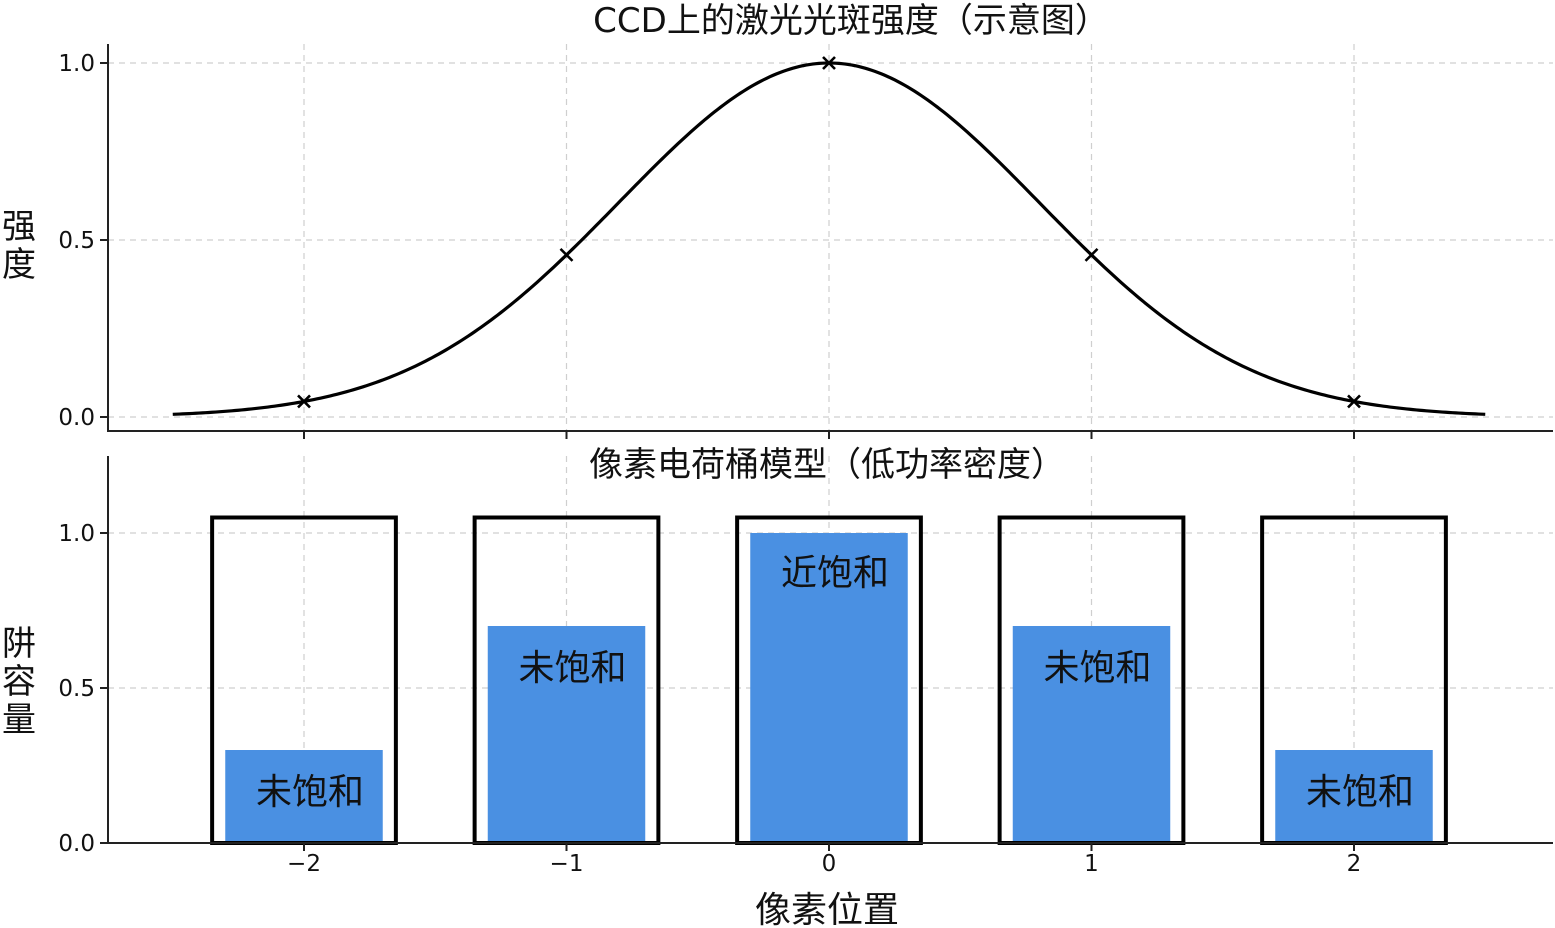 The height and width of the screenshot is (928, 1555). Describe the element at coordinates (829, 435) in the screenshot. I see `intensity-x-ticks` at that location.